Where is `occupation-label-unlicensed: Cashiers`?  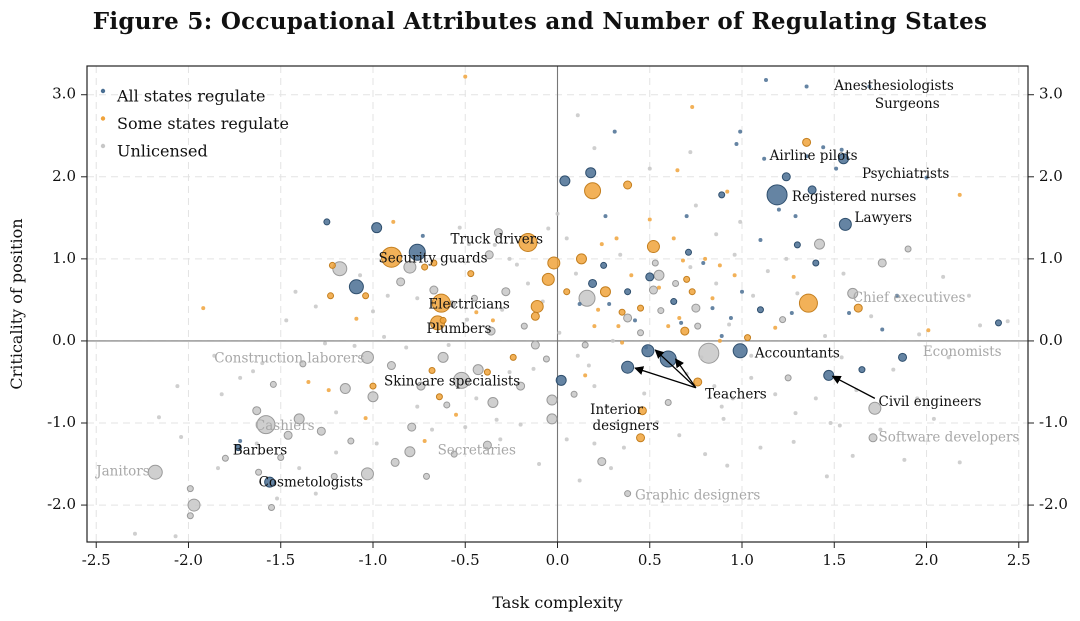 occupation-label-unlicensed: Cashiers is located at coordinates (285, 426).